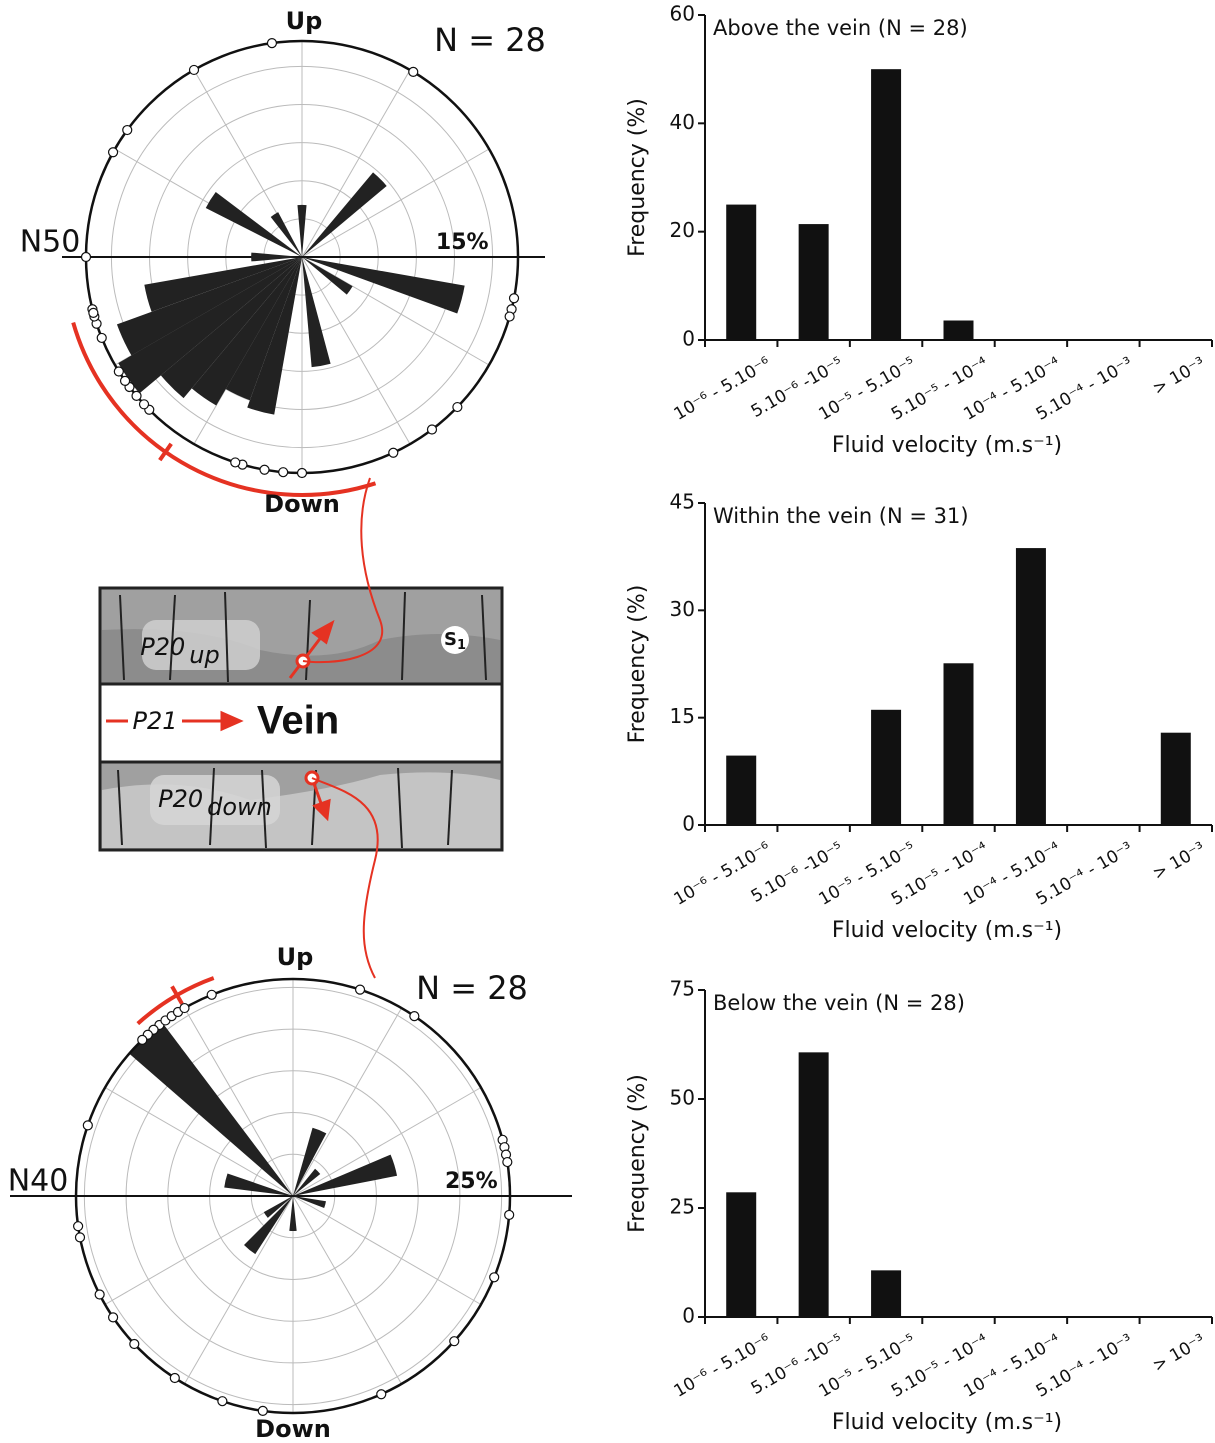 The height and width of the screenshot is (1443, 1215). I want to click on lower-label-main: P20, so click(180, 799).